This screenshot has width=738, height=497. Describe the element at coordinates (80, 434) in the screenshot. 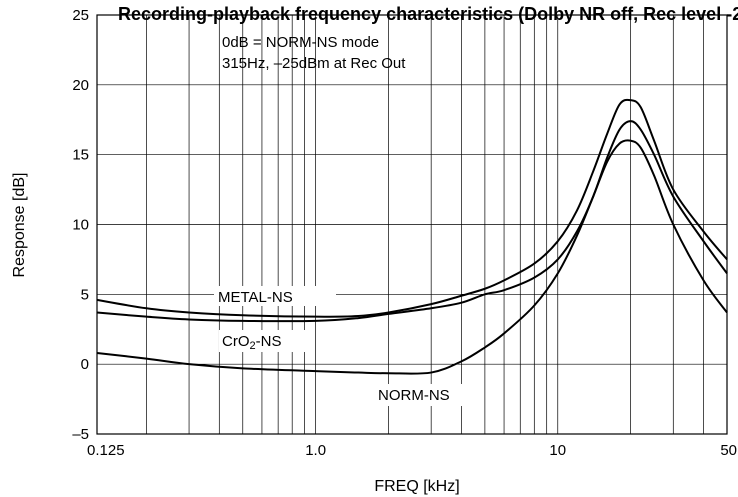

I see `y-tick-label: –5` at that location.